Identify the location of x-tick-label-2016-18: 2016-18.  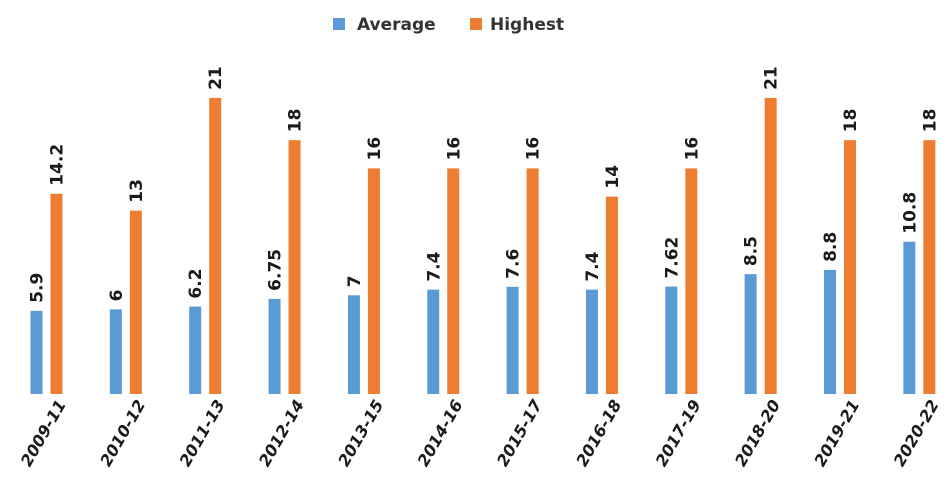
(598, 433).